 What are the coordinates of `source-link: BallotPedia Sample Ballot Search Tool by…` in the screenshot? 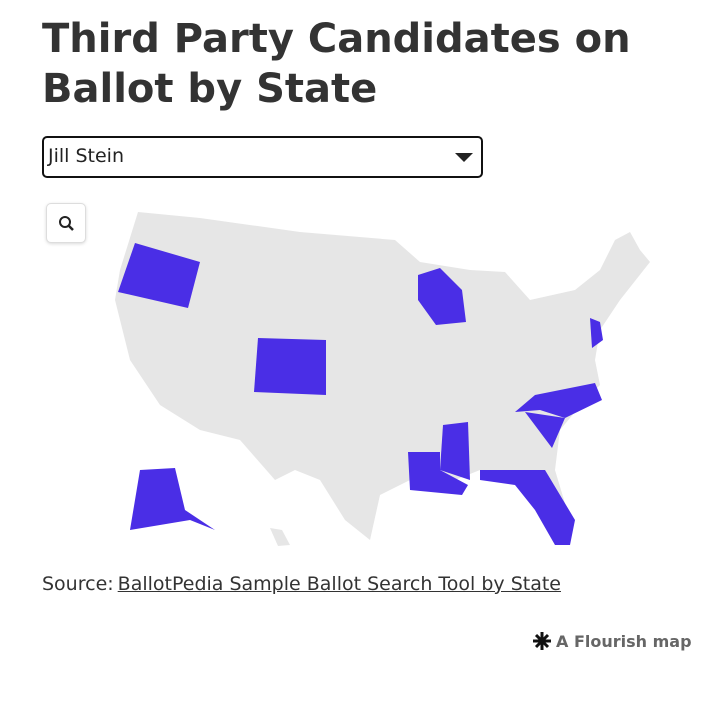 It's located at (339, 584).